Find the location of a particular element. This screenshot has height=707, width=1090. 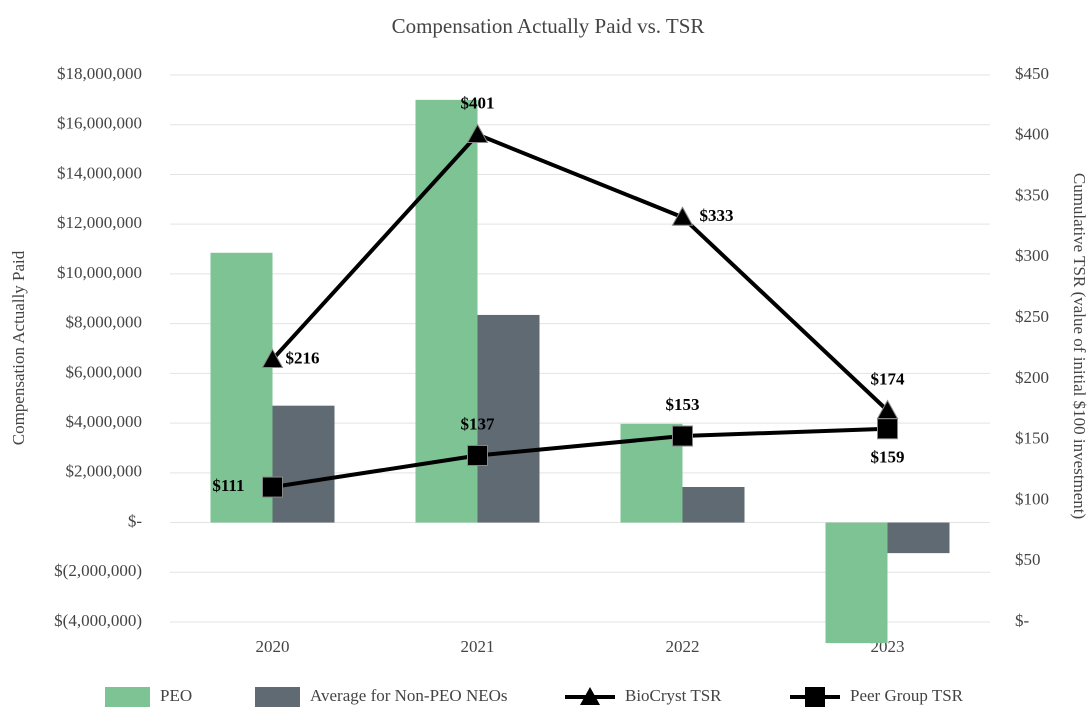

y2-tick-label: $50 is located at coordinates (1028, 559).